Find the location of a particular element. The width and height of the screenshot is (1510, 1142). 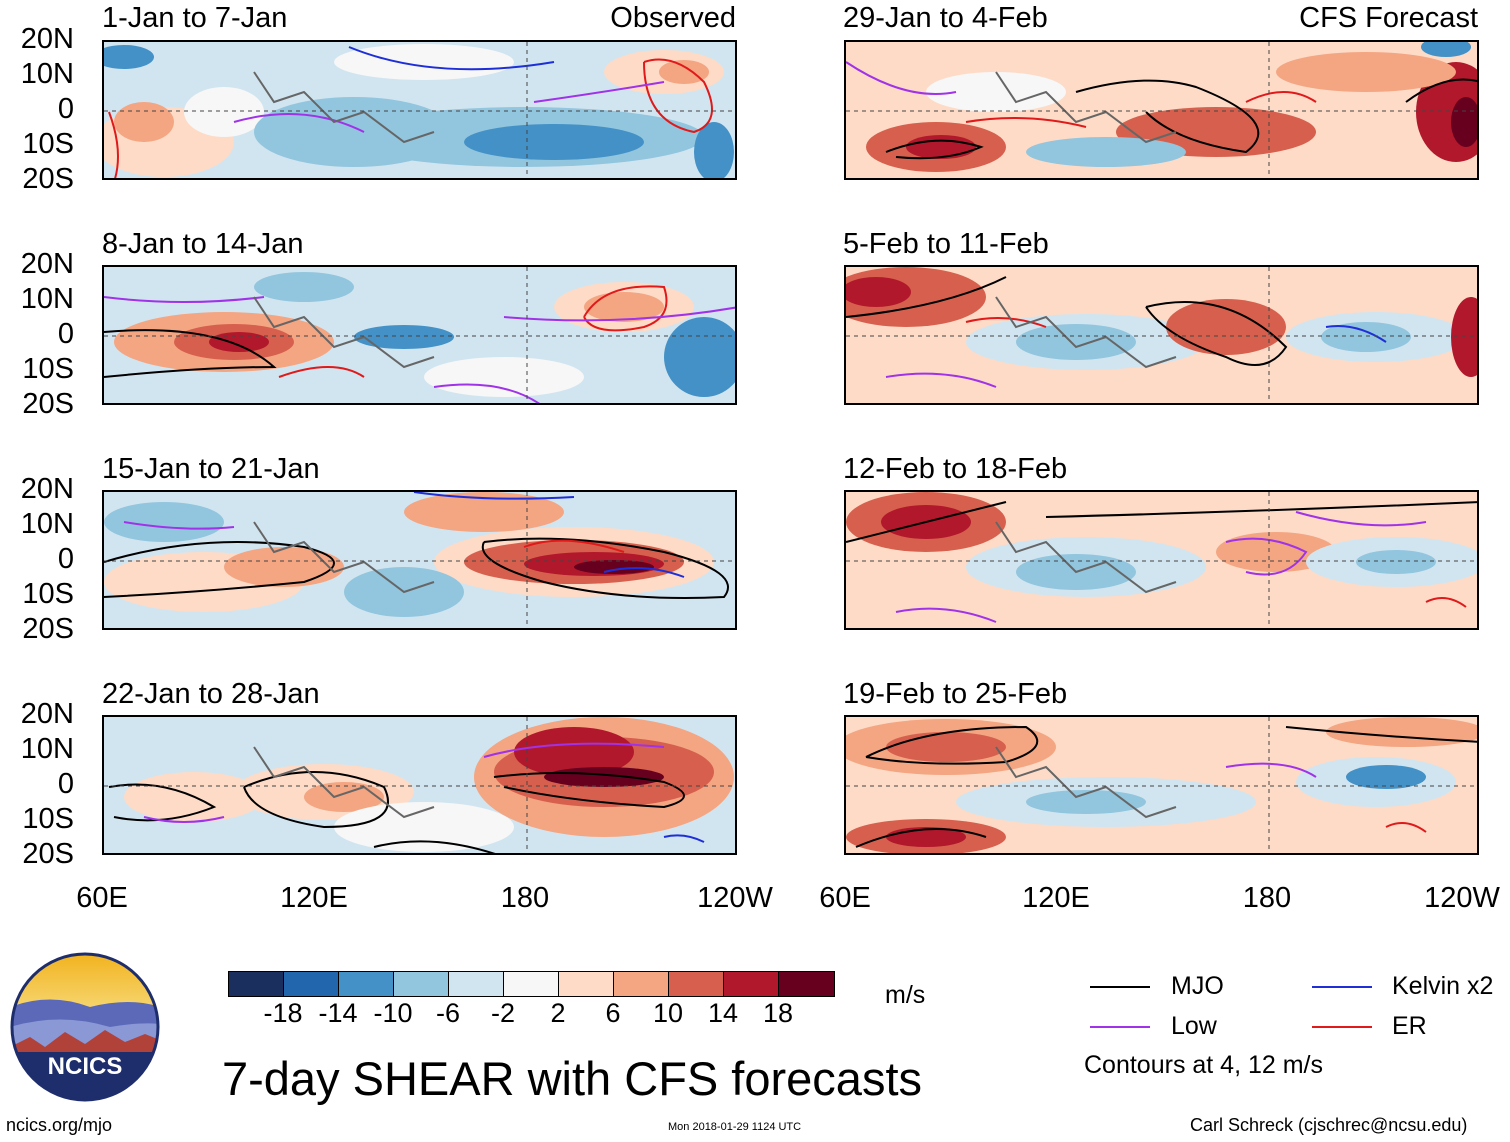

logo-text: NCICS is located at coordinates (85, 1066).